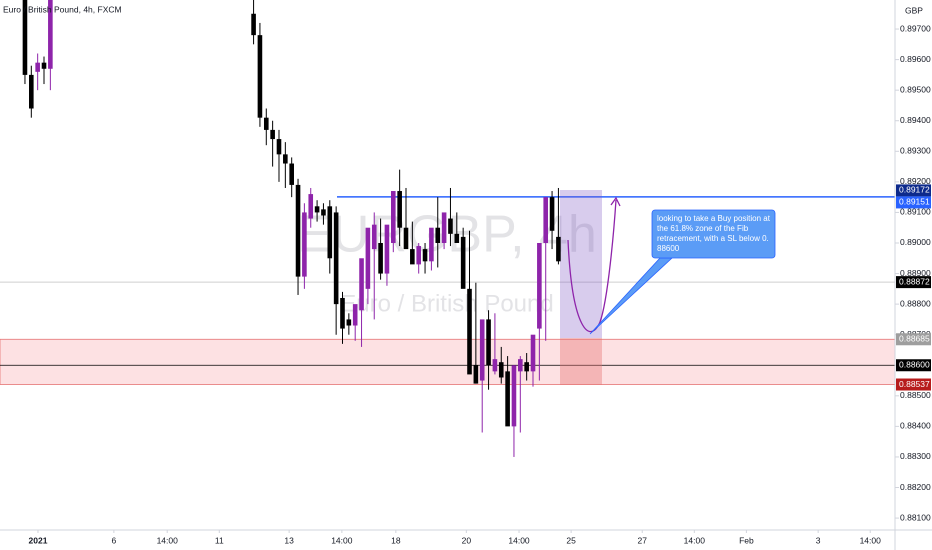 The width and height of the screenshot is (932, 550). Describe the element at coordinates (915, 28) in the screenshot. I see `y-tick-label: 0.89700` at that location.